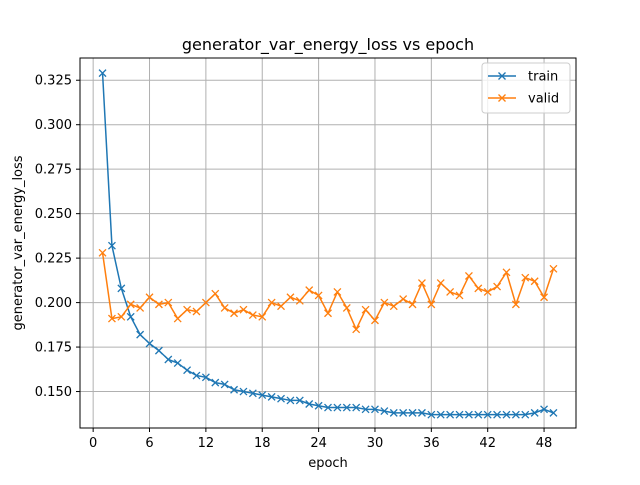 Image resolution: width=640 pixels, height=485 pixels. What do you see at coordinates (523, 99) in the screenshot?
I see `legend-item-valid: valid` at bounding box center [523, 99].